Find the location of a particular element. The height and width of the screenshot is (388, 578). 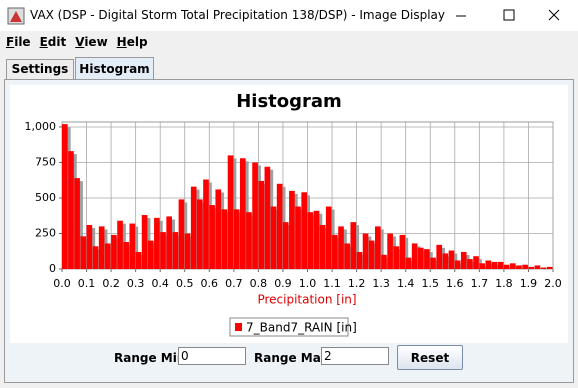

x-tick-label: 1.6 is located at coordinates (455, 283).